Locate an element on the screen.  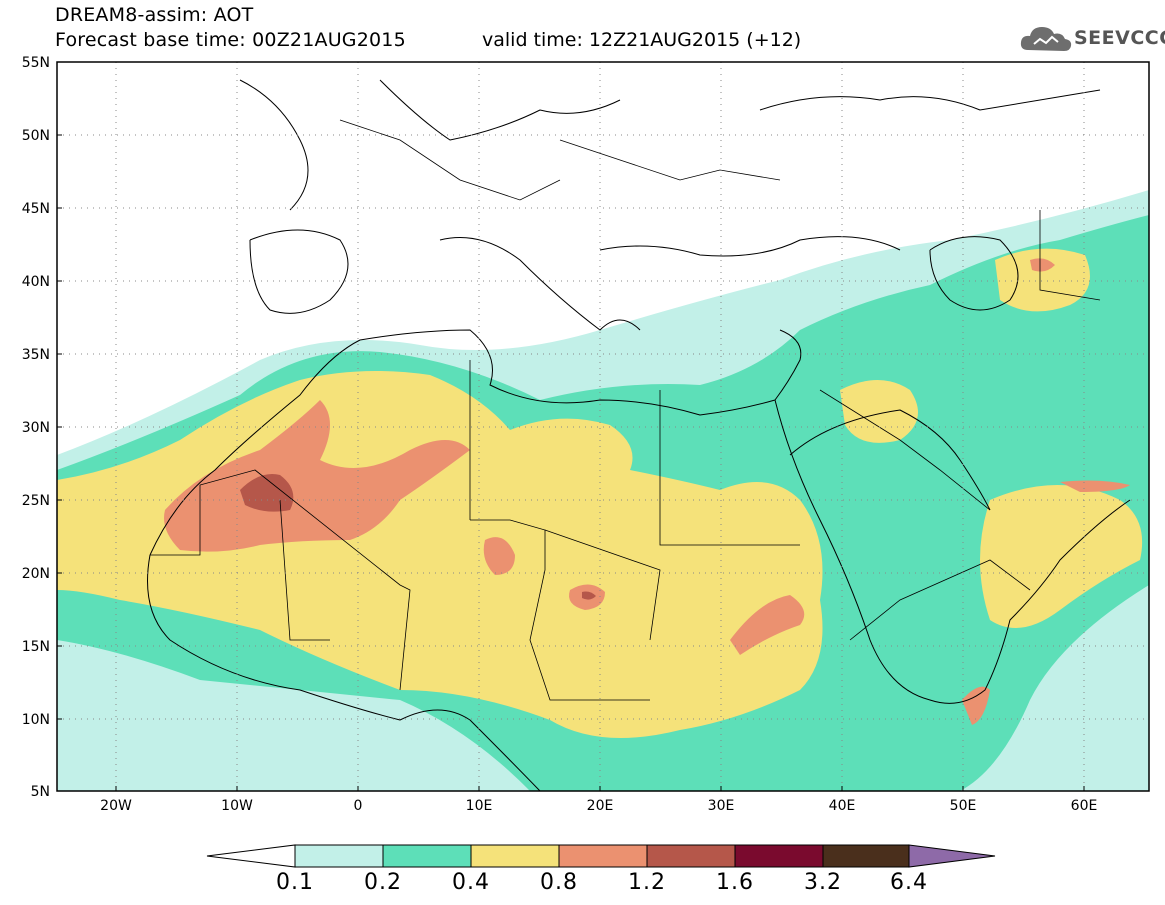
longitude-labels: 20W 10W 0 10E 20E 30E 40E 50E 60E is located at coordinates (598, 806).